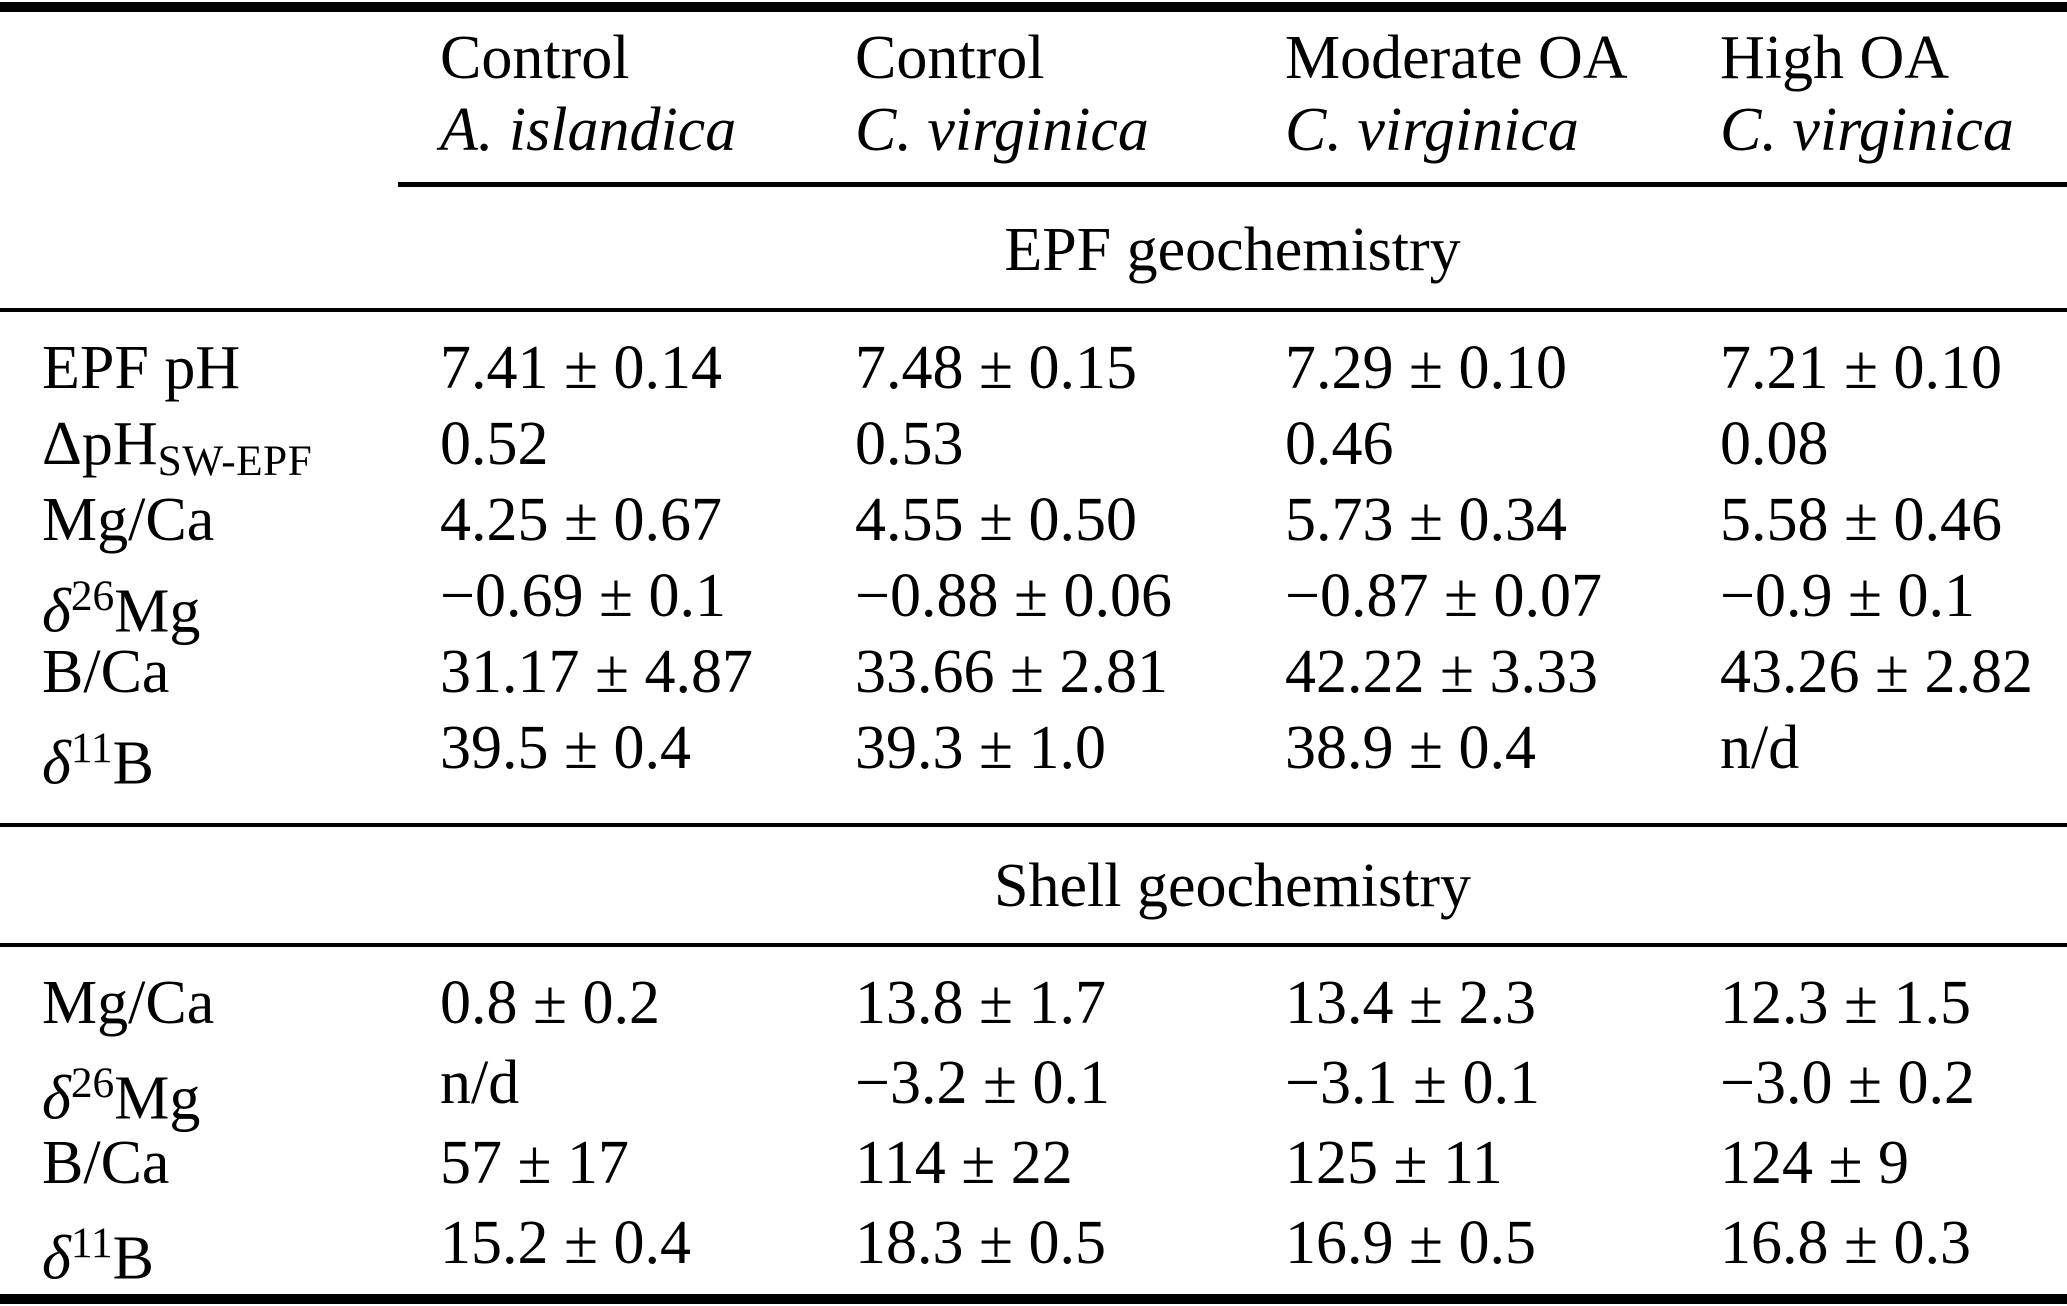 The height and width of the screenshot is (1306, 2067). What do you see at coordinates (1012, 672) in the screenshot?
I see `value-cell: 33.66 ± 2.81` at bounding box center [1012, 672].